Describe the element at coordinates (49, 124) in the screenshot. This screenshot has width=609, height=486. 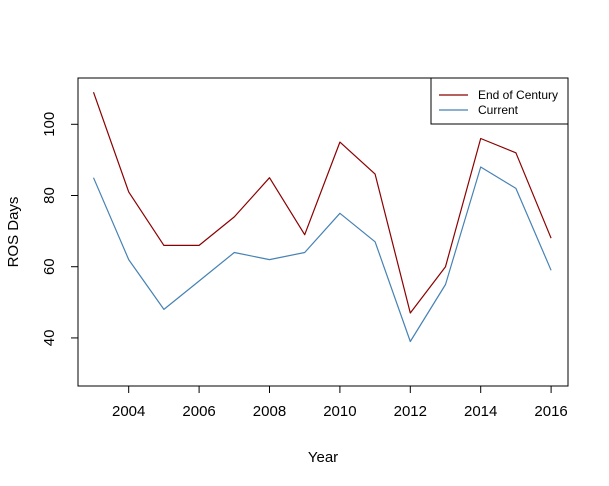
I see `y-tick-label: 100` at that location.